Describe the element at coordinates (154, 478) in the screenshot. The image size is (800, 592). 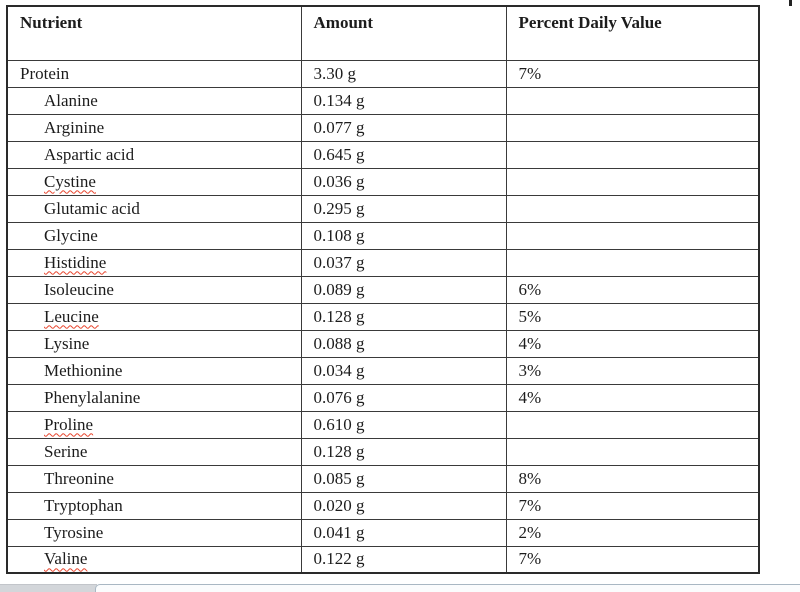
I see `cell-nutrient: Threonine` at that location.